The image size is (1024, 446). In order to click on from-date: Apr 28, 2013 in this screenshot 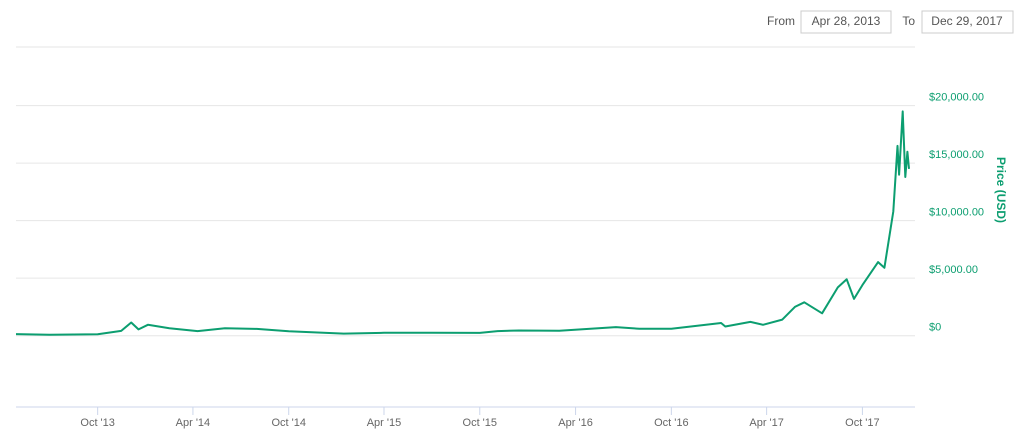, I will do `click(846, 21)`.